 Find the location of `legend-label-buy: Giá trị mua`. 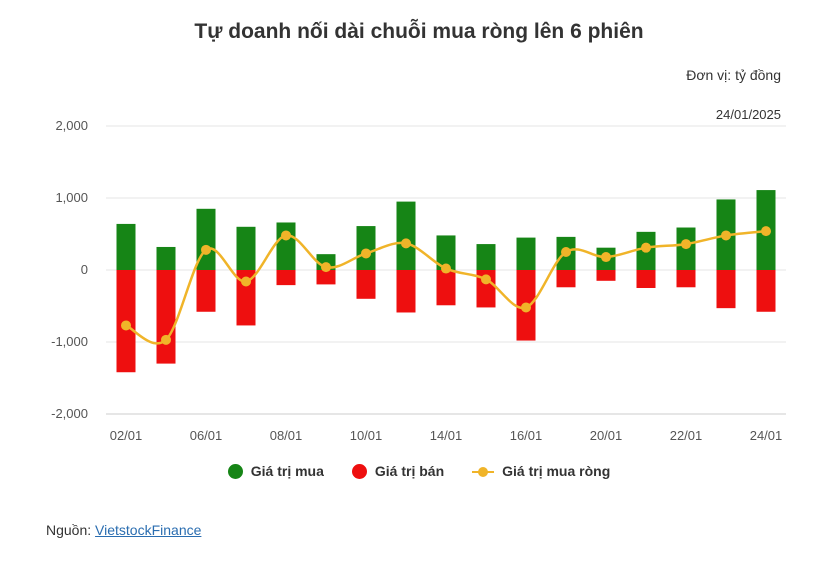

legend-label-buy: Giá trị mua is located at coordinates (287, 471).